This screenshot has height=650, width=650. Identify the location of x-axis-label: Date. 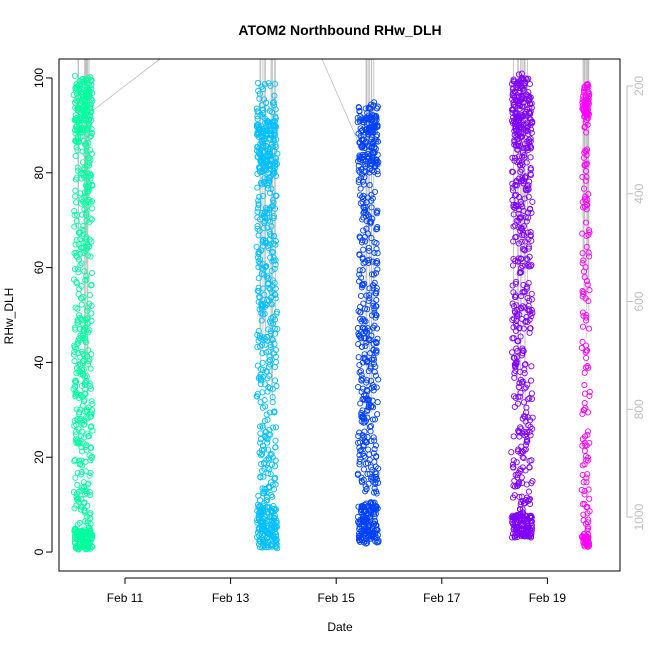
(340, 627).